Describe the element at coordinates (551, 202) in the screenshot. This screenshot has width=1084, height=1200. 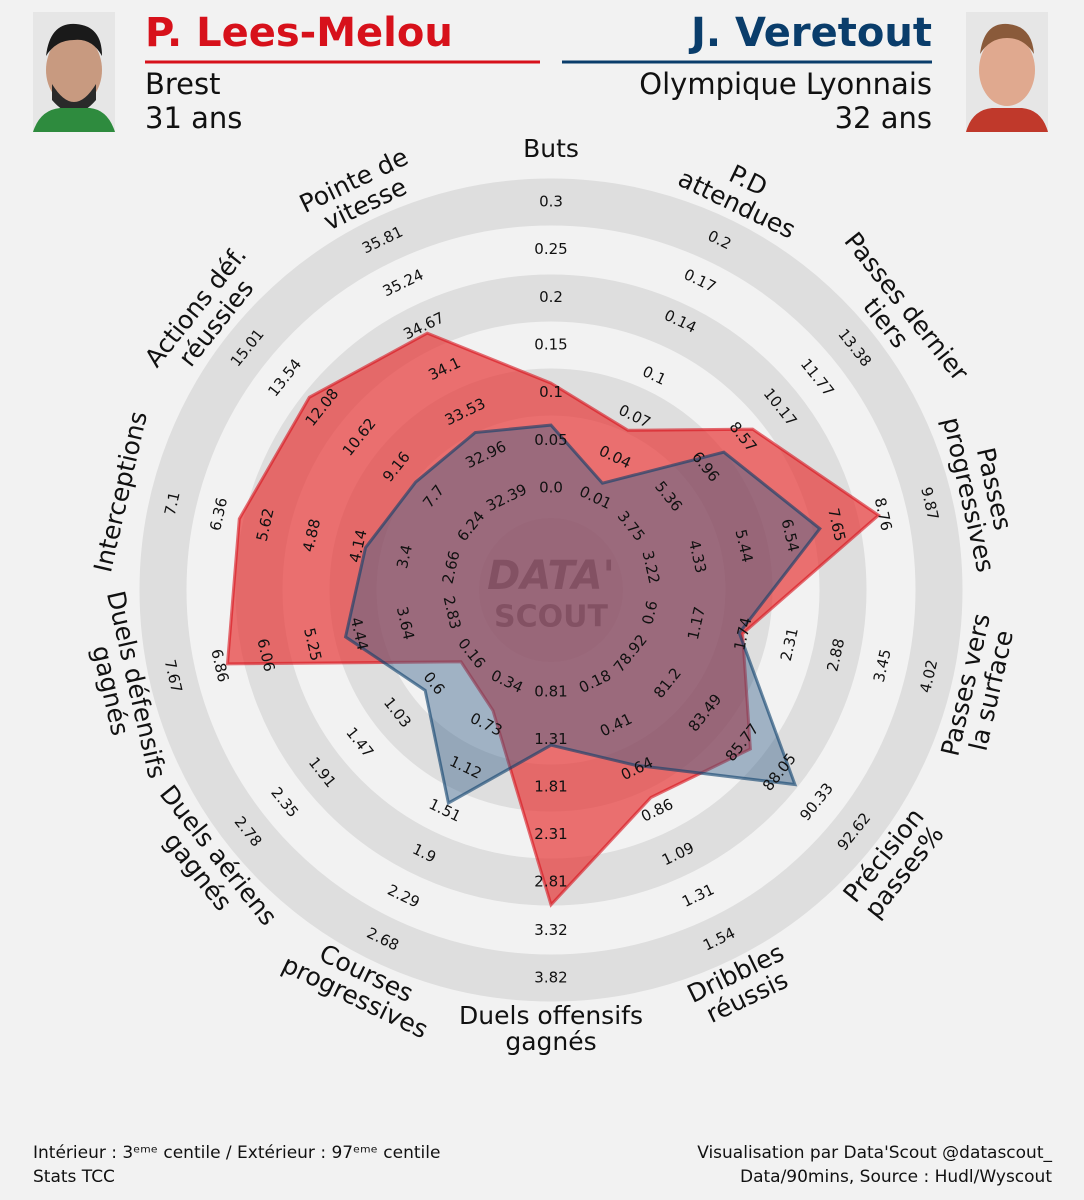
I see `tick-label: 0.3` at that location.